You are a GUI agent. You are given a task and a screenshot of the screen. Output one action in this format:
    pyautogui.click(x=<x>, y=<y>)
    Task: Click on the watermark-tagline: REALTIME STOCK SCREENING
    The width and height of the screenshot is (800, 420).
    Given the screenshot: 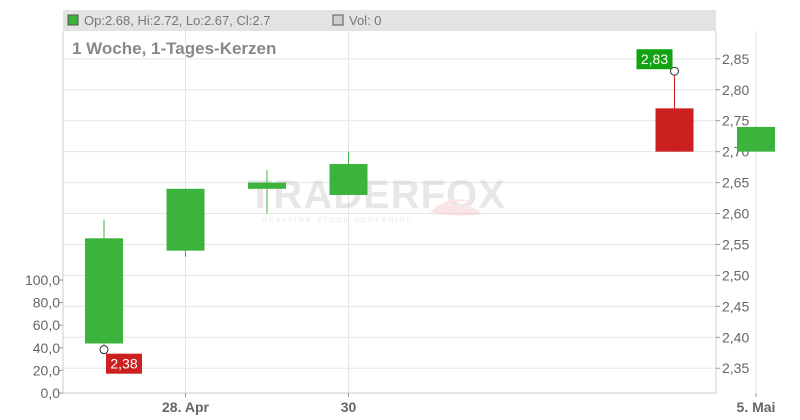 What is the action you would take?
    pyautogui.click(x=338, y=220)
    